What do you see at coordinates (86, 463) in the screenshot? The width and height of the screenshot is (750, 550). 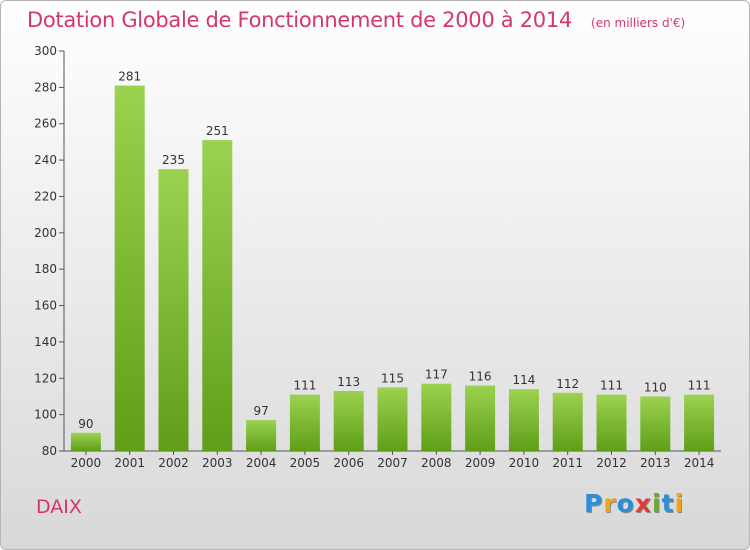 I see `x-tick-label: 2000` at bounding box center [86, 463].